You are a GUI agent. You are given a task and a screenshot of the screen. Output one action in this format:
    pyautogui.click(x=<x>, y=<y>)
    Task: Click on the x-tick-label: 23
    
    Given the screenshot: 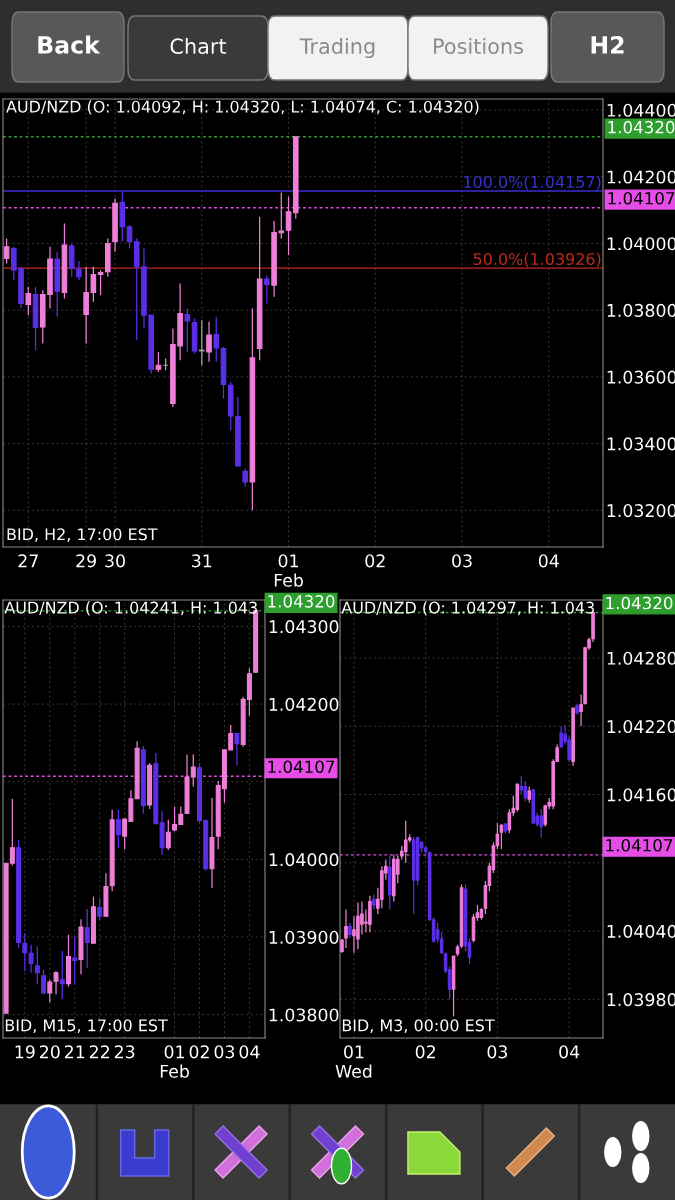 What is the action you would take?
    pyautogui.click(x=124, y=1052)
    